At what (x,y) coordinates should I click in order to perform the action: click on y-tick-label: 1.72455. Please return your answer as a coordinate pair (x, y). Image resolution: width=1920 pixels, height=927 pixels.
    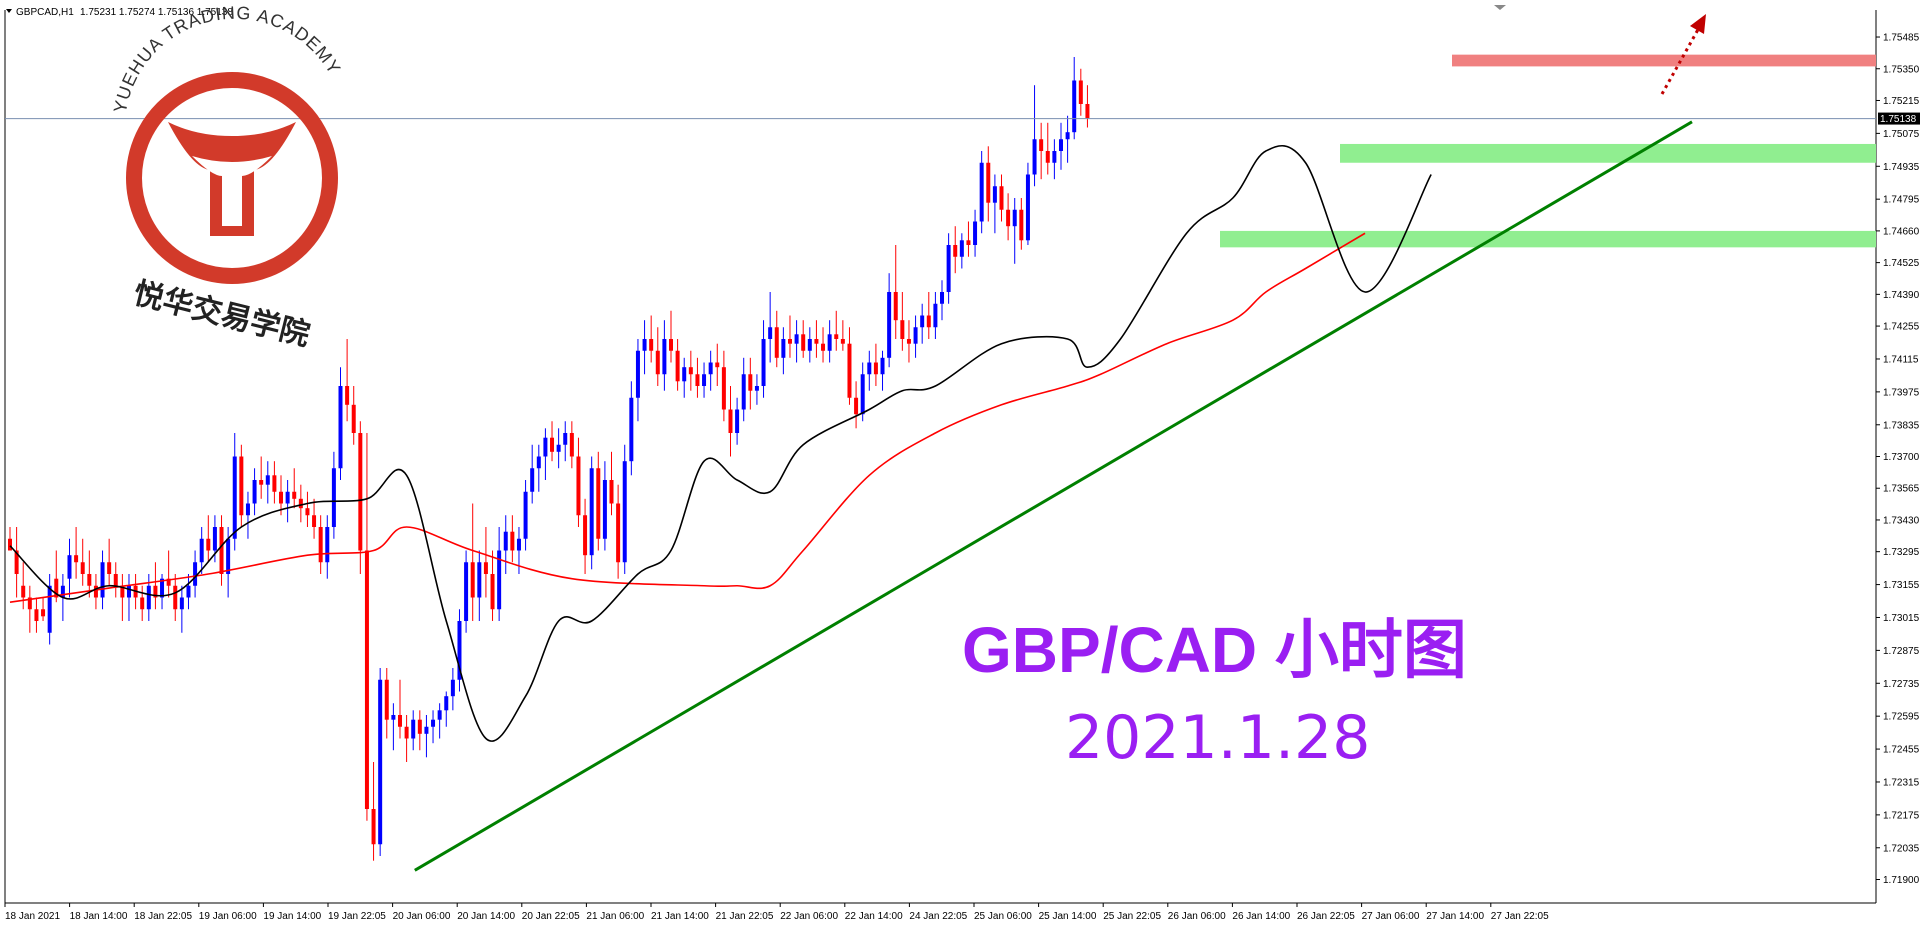
    Looking at the image, I should click on (1901, 750).